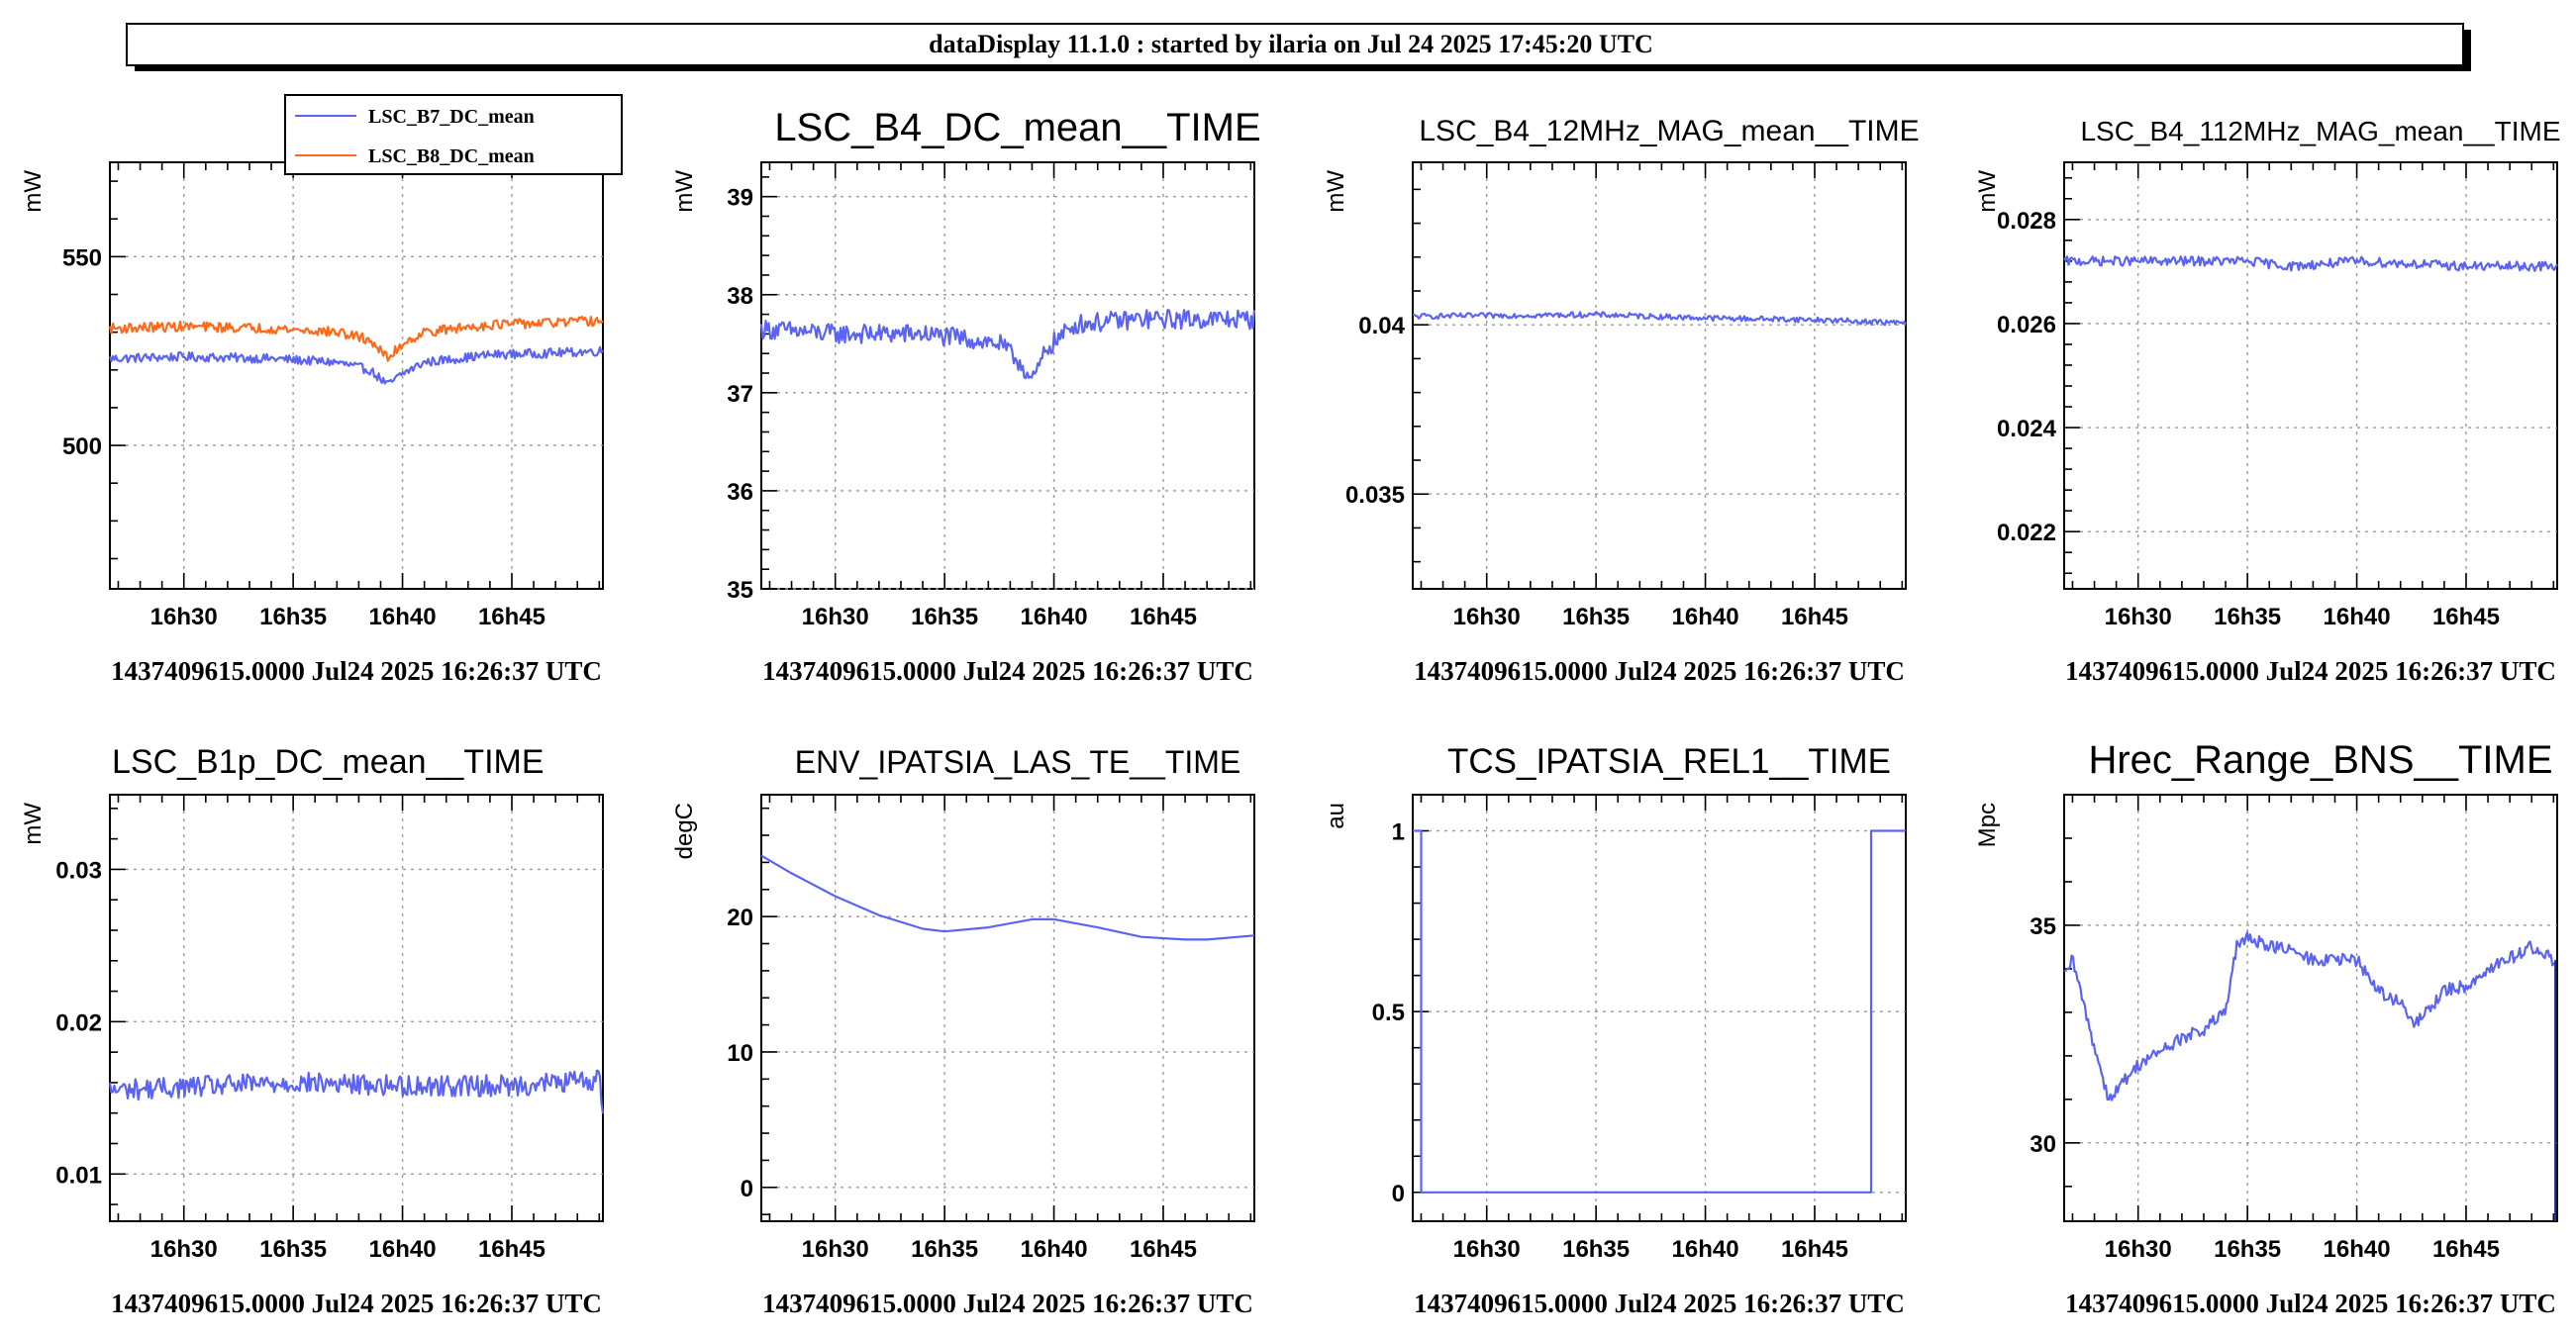  I want to click on plot-title: LSC_B1p_DC_mean__TIME, so click(329, 762).